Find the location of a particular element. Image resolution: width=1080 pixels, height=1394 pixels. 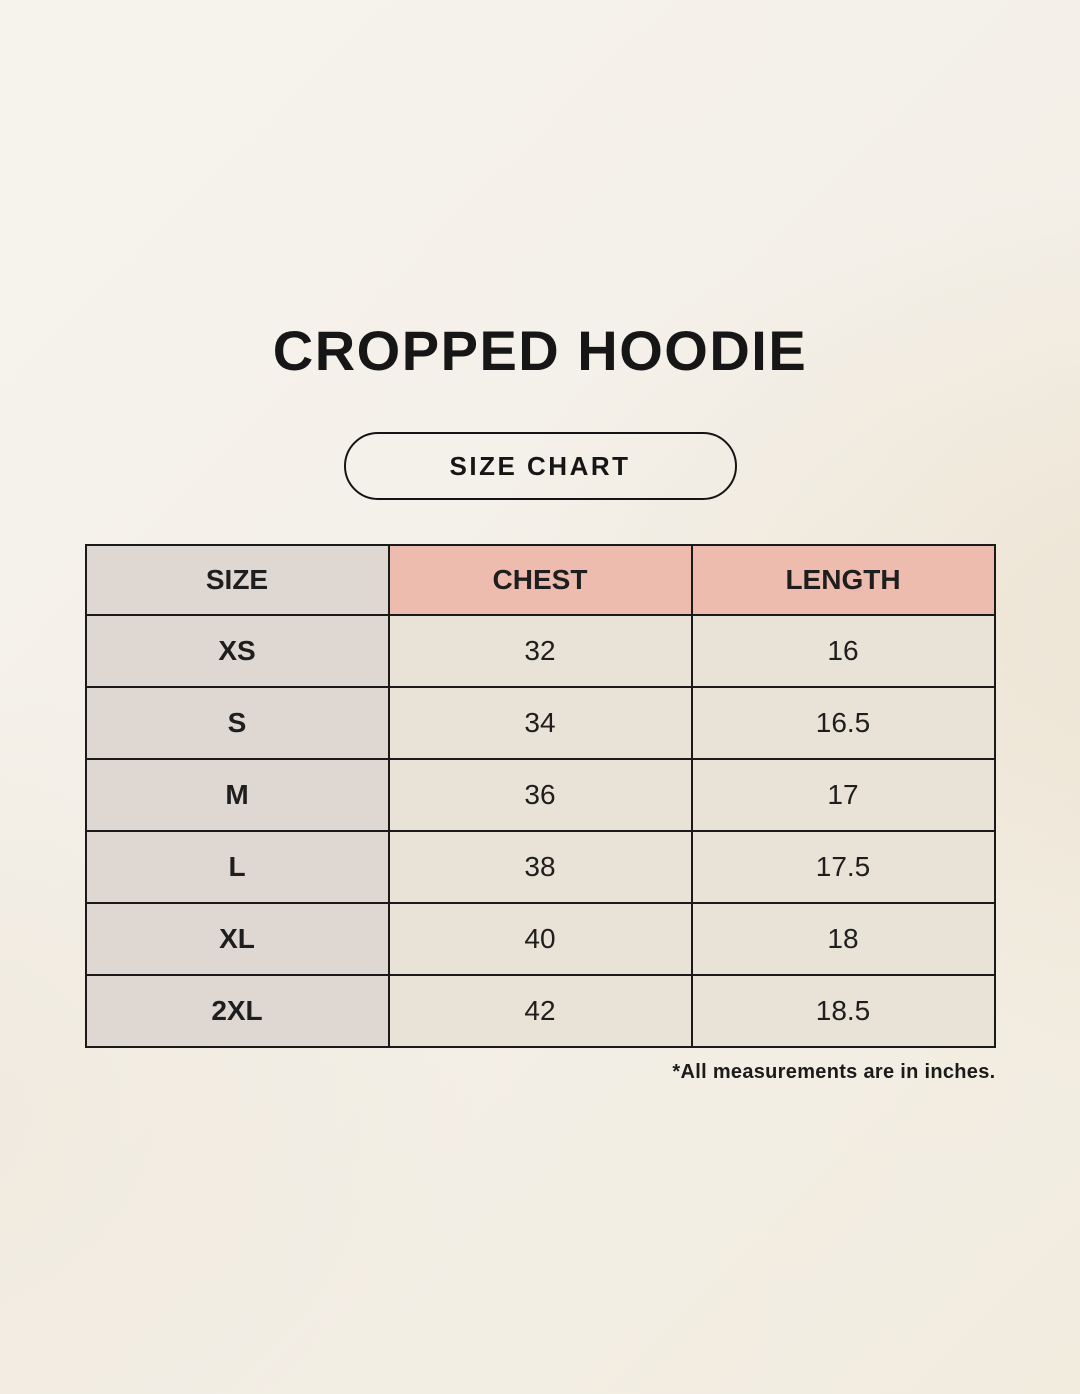

table-row: XS 32 16 is located at coordinates (540, 651).